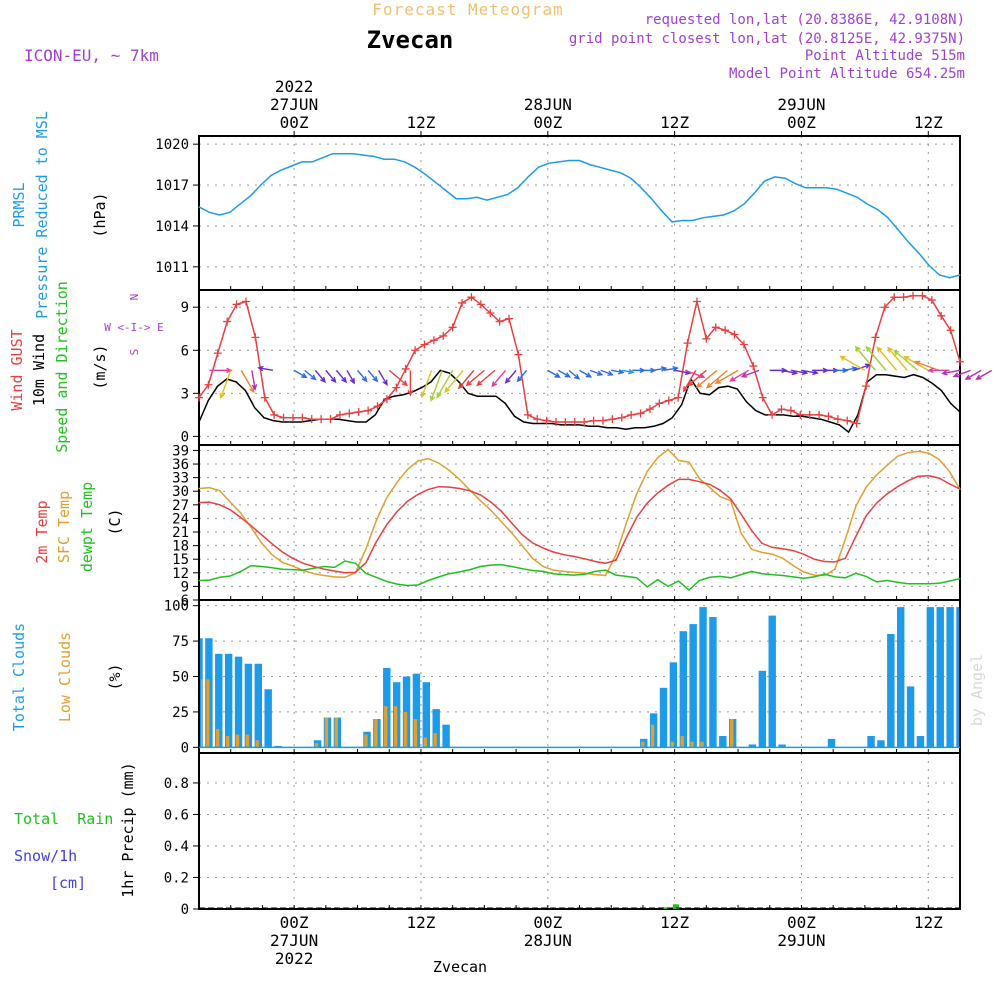  Describe the element at coordinates (547, 122) in the screenshot. I see `top-tick-label-2-1: 00Z` at that location.